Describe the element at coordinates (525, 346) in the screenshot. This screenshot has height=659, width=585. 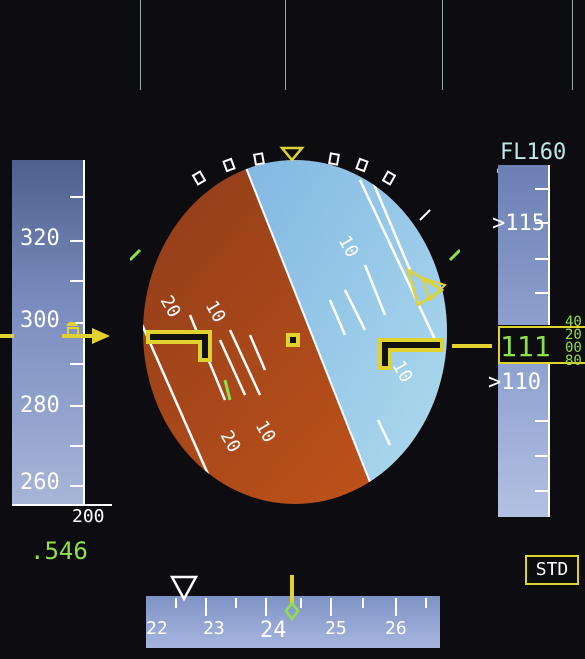
I see `altitude-readout: 111` at that location.